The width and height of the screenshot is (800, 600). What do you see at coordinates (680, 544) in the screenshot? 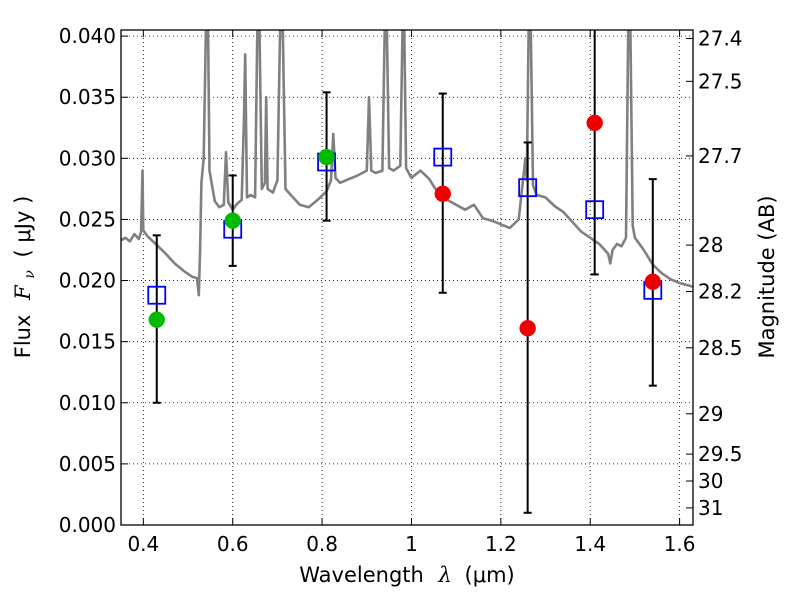
I see `x-tick-label: 1.6` at bounding box center [680, 544].